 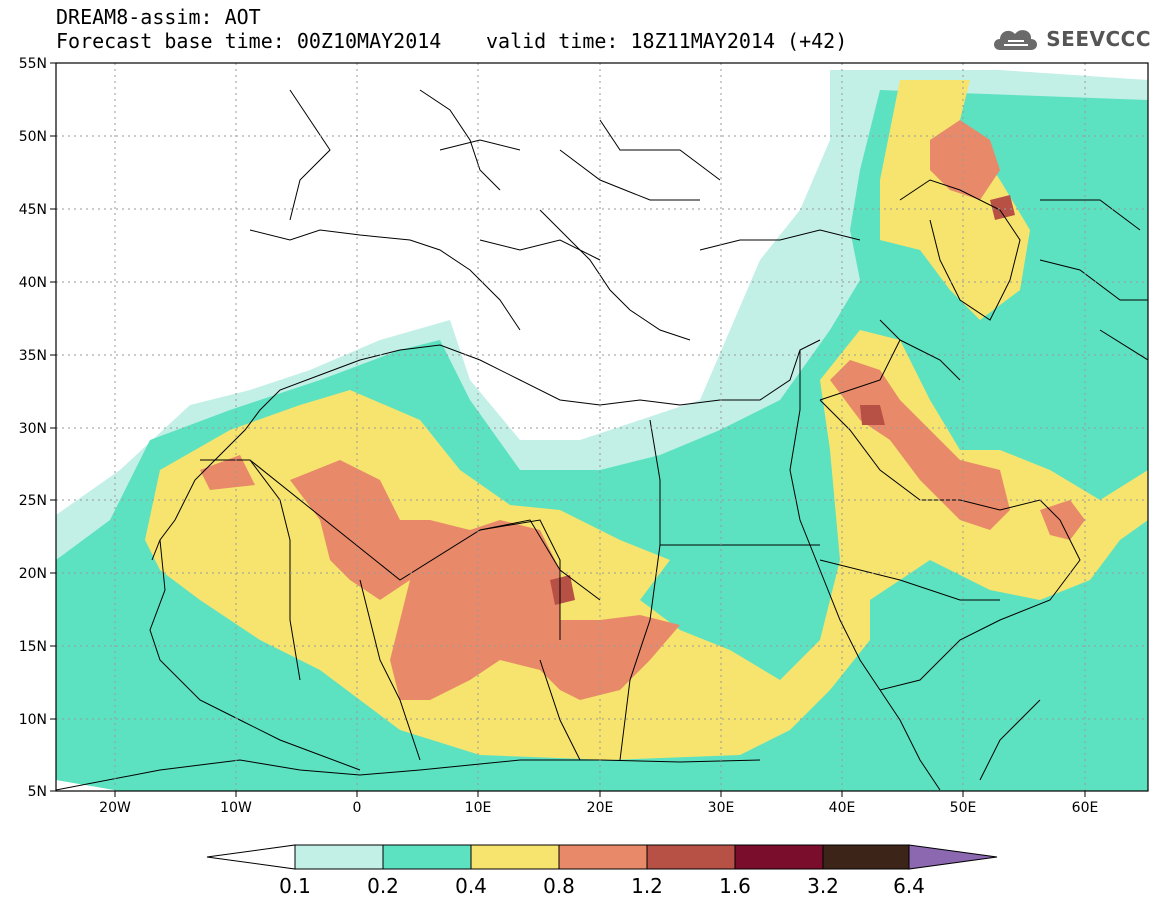 I want to click on lon-axis: 20W 10W 0 10E 20E 30E 40E 50E 60E, so click(x=598, y=808).